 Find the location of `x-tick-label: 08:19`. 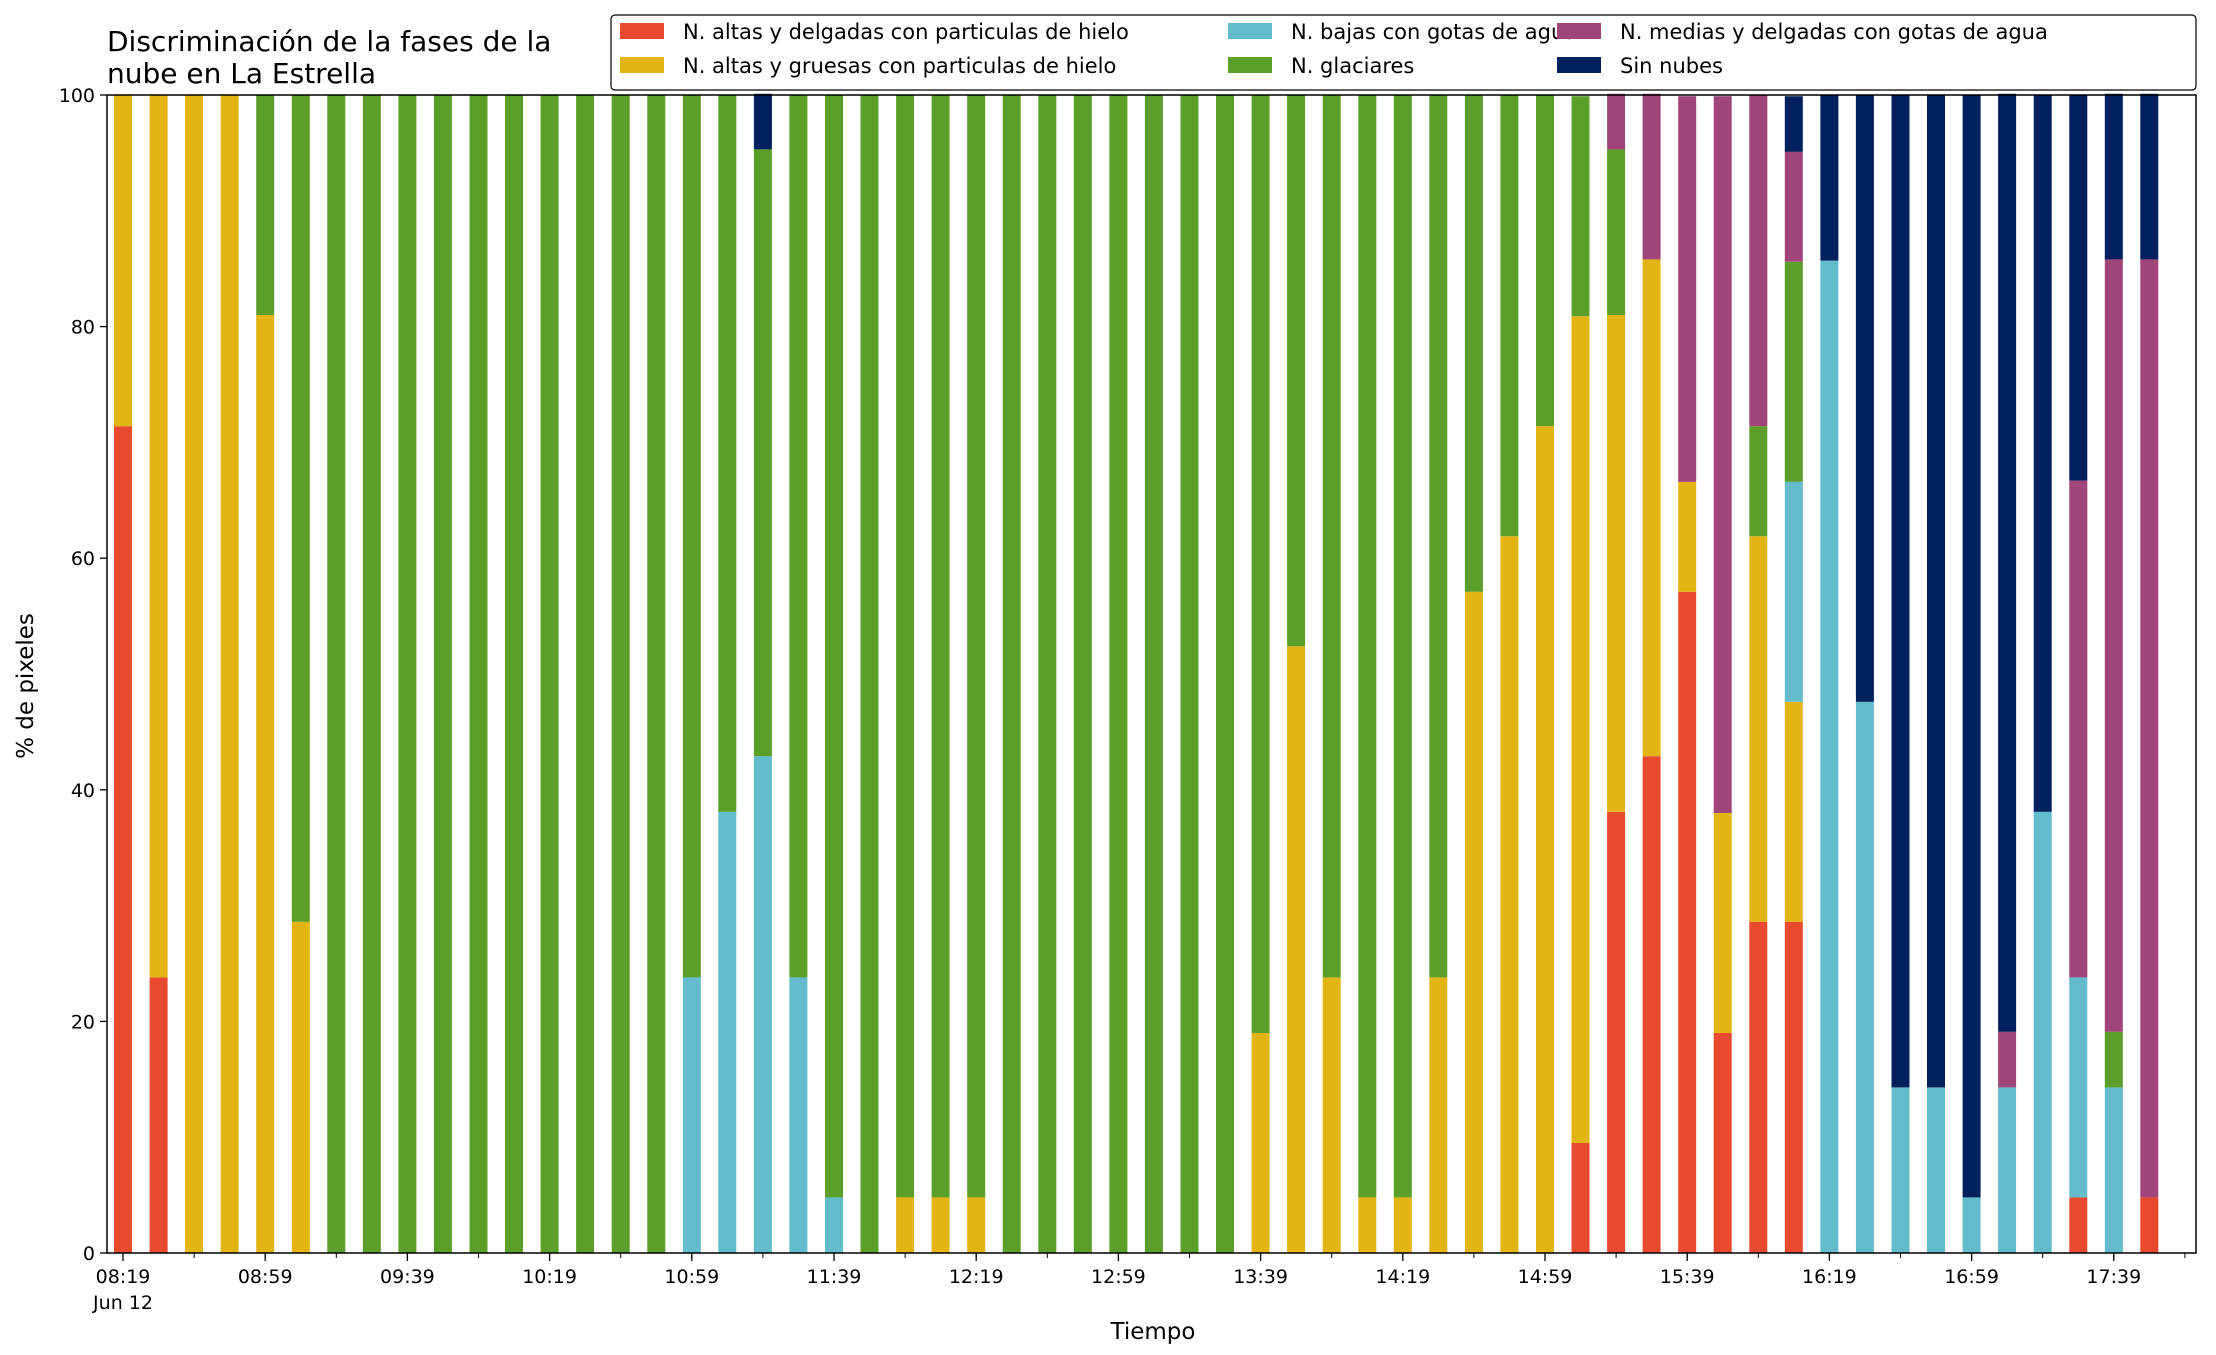

x-tick-label: 08:19 is located at coordinates (123, 1277).